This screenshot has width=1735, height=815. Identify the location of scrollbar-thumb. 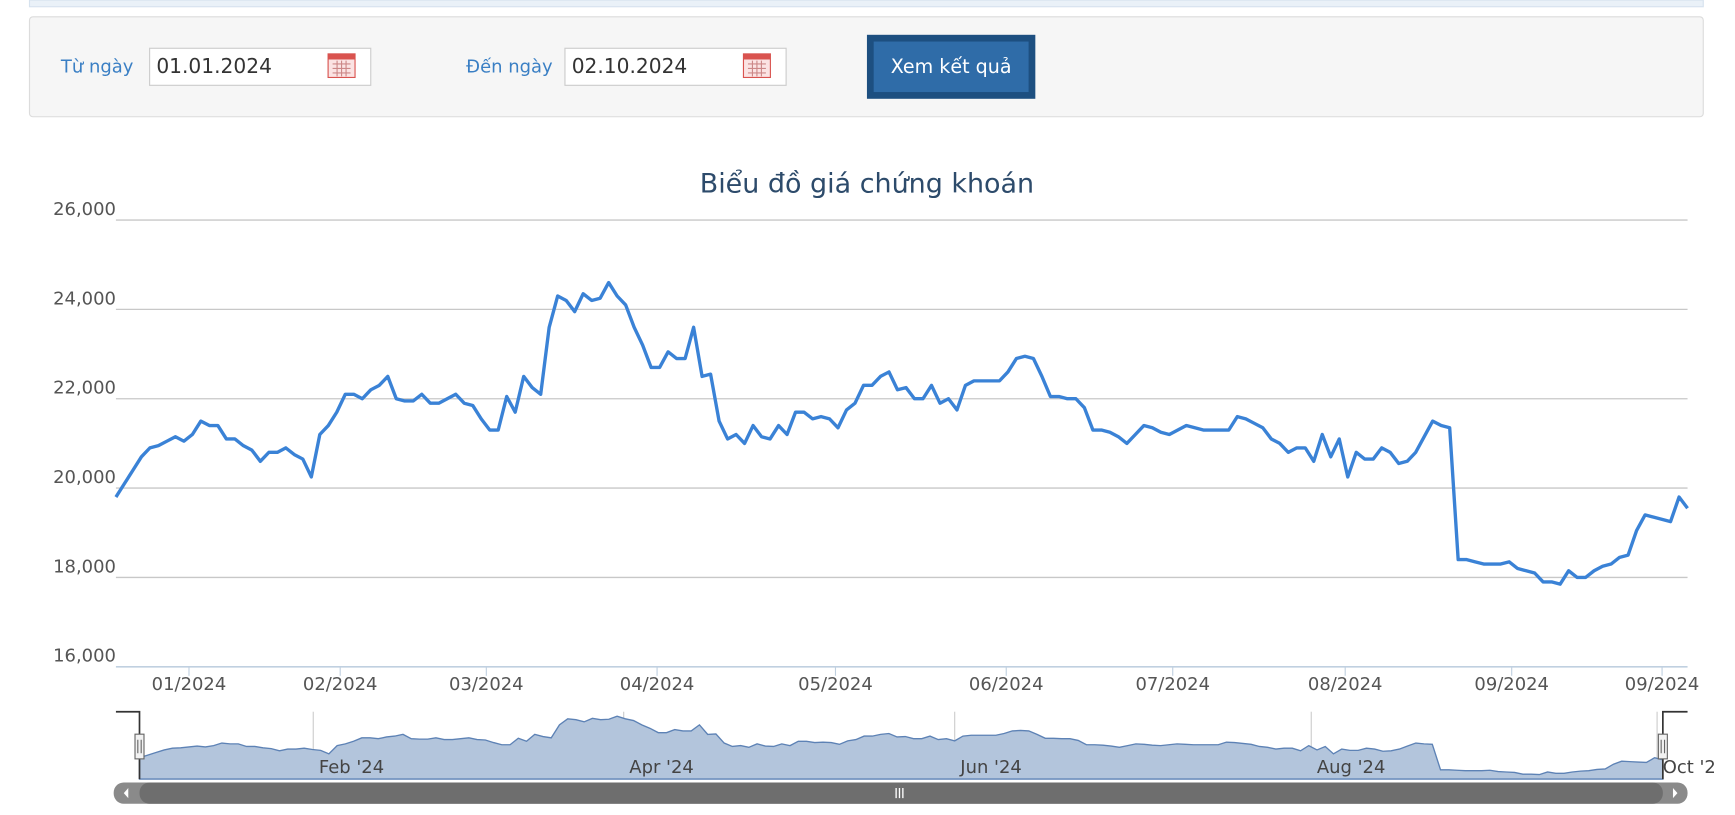
(901, 793).